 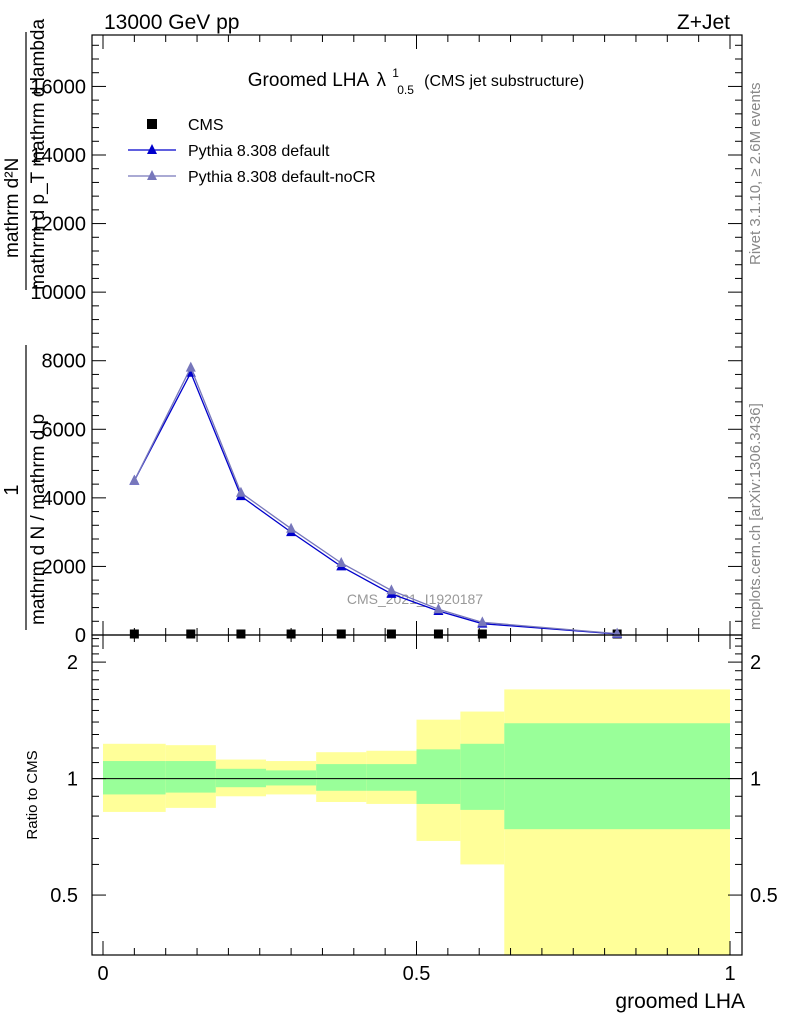 I want to click on mcplots-label: mcplots.cern.ch [arXiv:1306.3436], so click(x=755, y=516).